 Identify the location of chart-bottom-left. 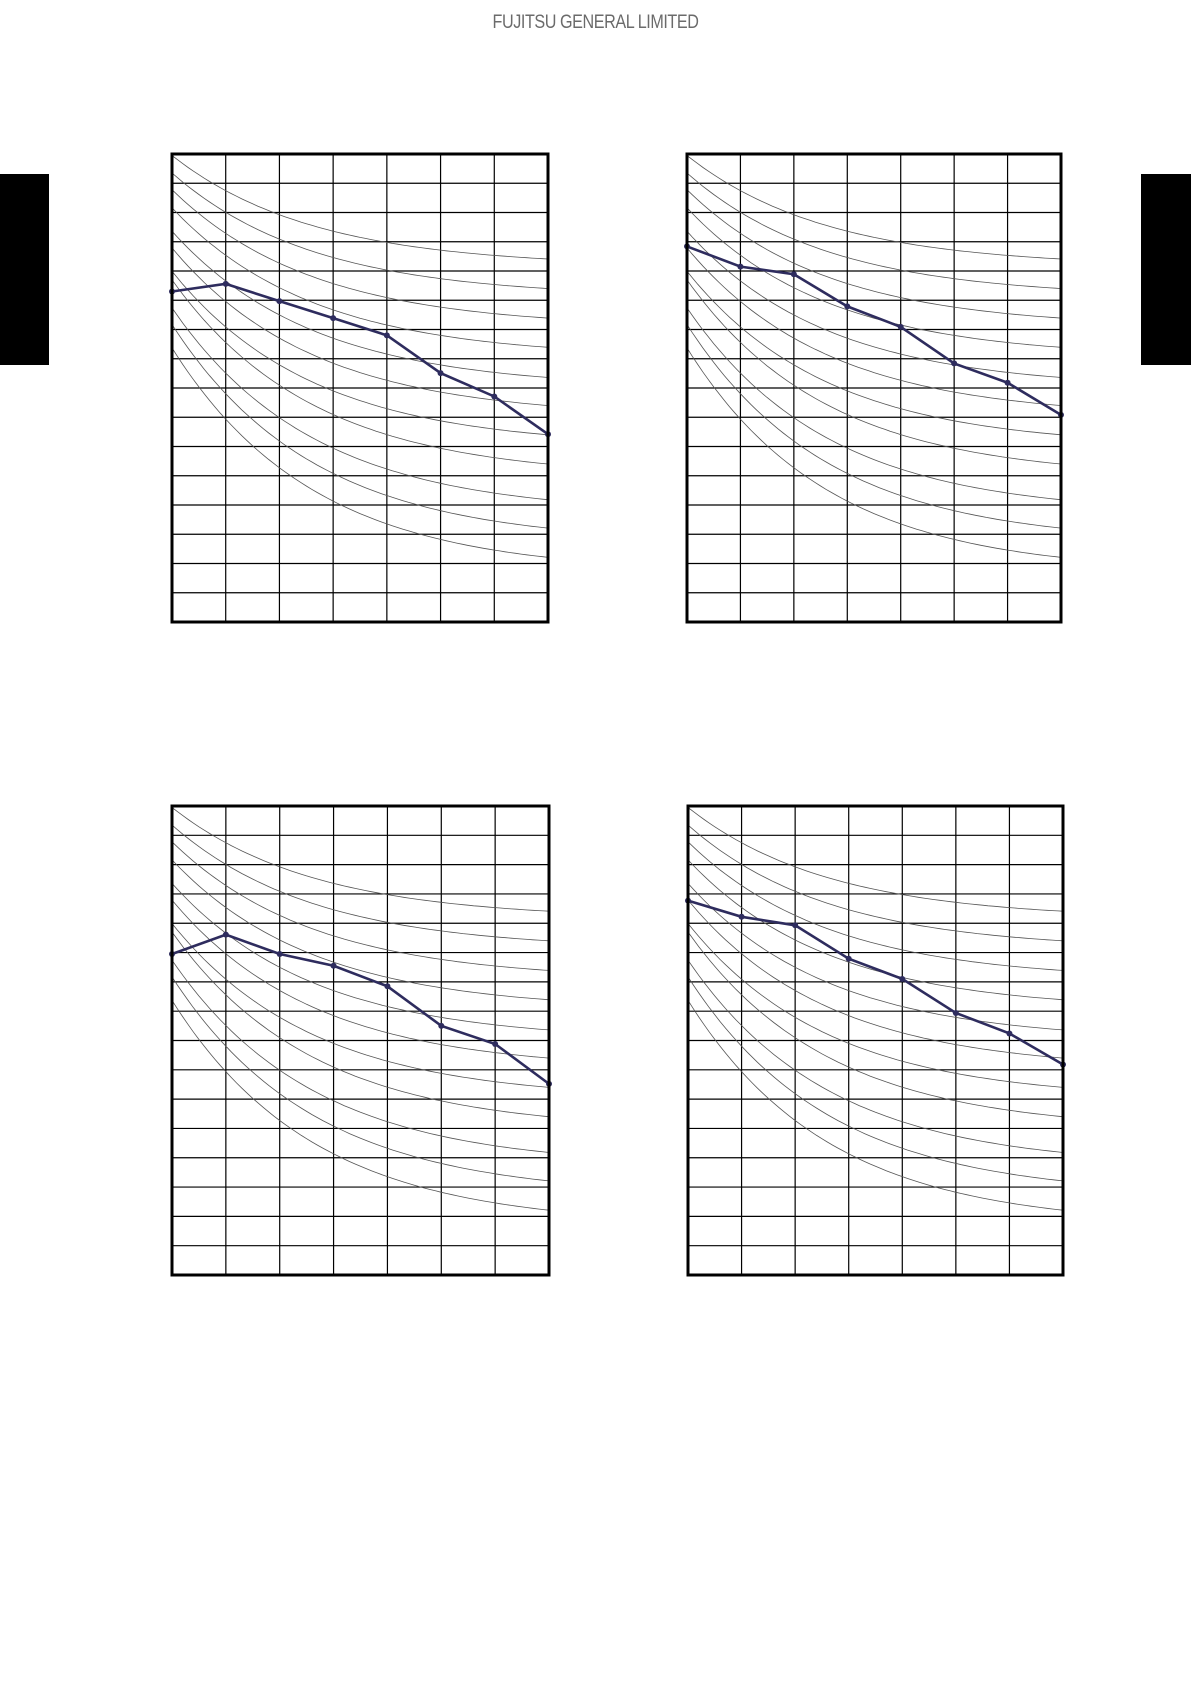
(360, 1040).